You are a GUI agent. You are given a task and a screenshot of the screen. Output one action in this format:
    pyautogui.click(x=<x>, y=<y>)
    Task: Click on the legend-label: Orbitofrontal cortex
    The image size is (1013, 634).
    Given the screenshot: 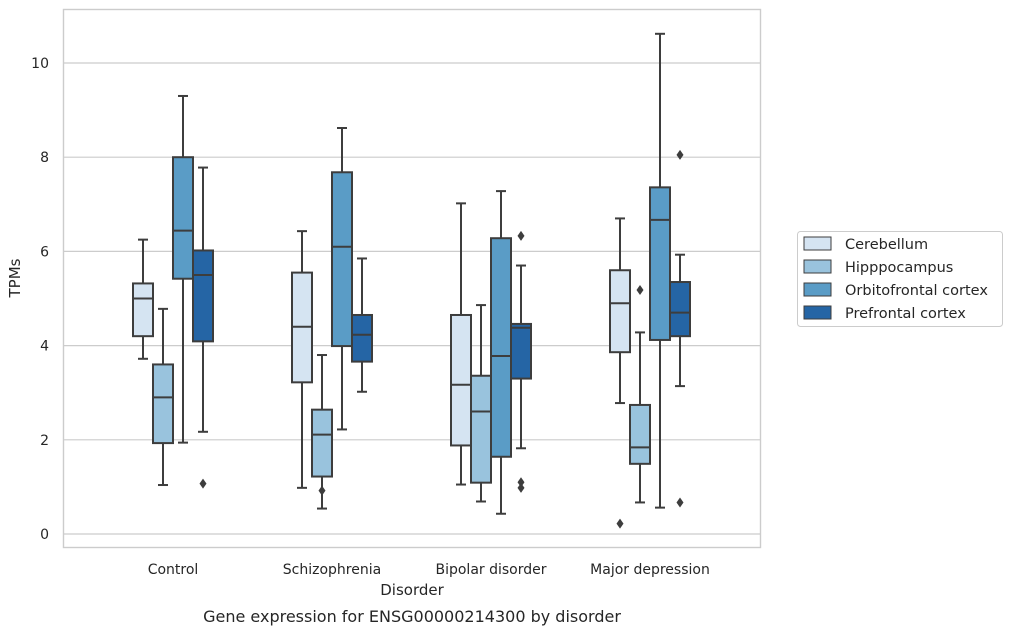 What is the action you would take?
    pyautogui.click(x=916, y=291)
    